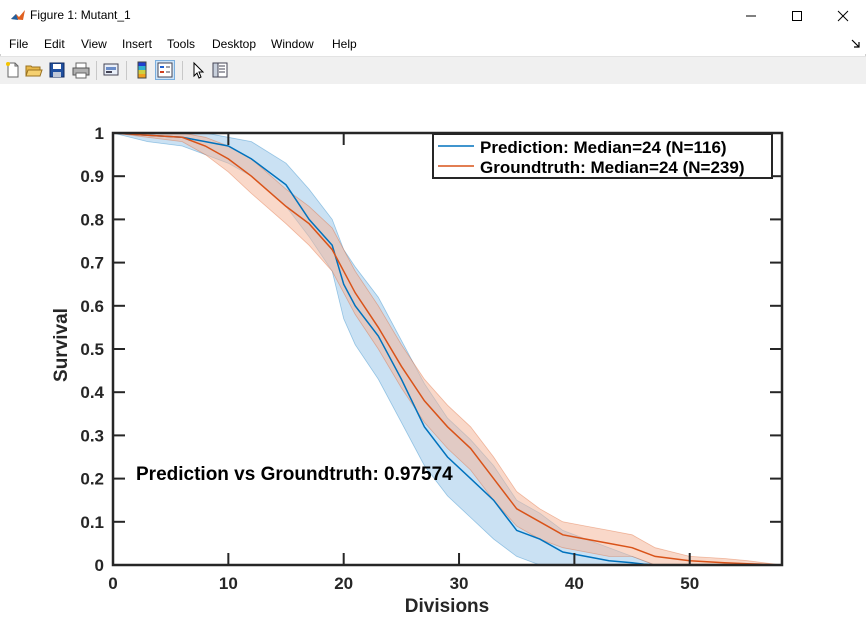 The height and width of the screenshot is (631, 866). I want to click on x-tick-label: 50, so click(689, 583).